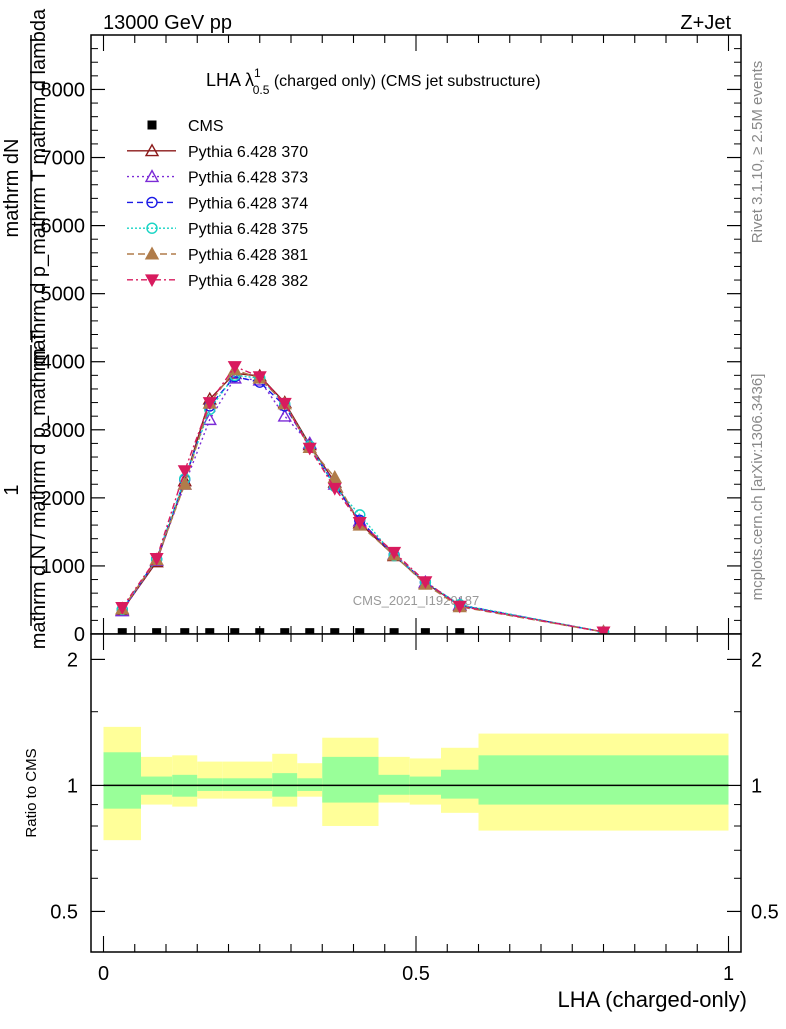  I want to click on main-y-tick-label: 6000, so click(63, 227).